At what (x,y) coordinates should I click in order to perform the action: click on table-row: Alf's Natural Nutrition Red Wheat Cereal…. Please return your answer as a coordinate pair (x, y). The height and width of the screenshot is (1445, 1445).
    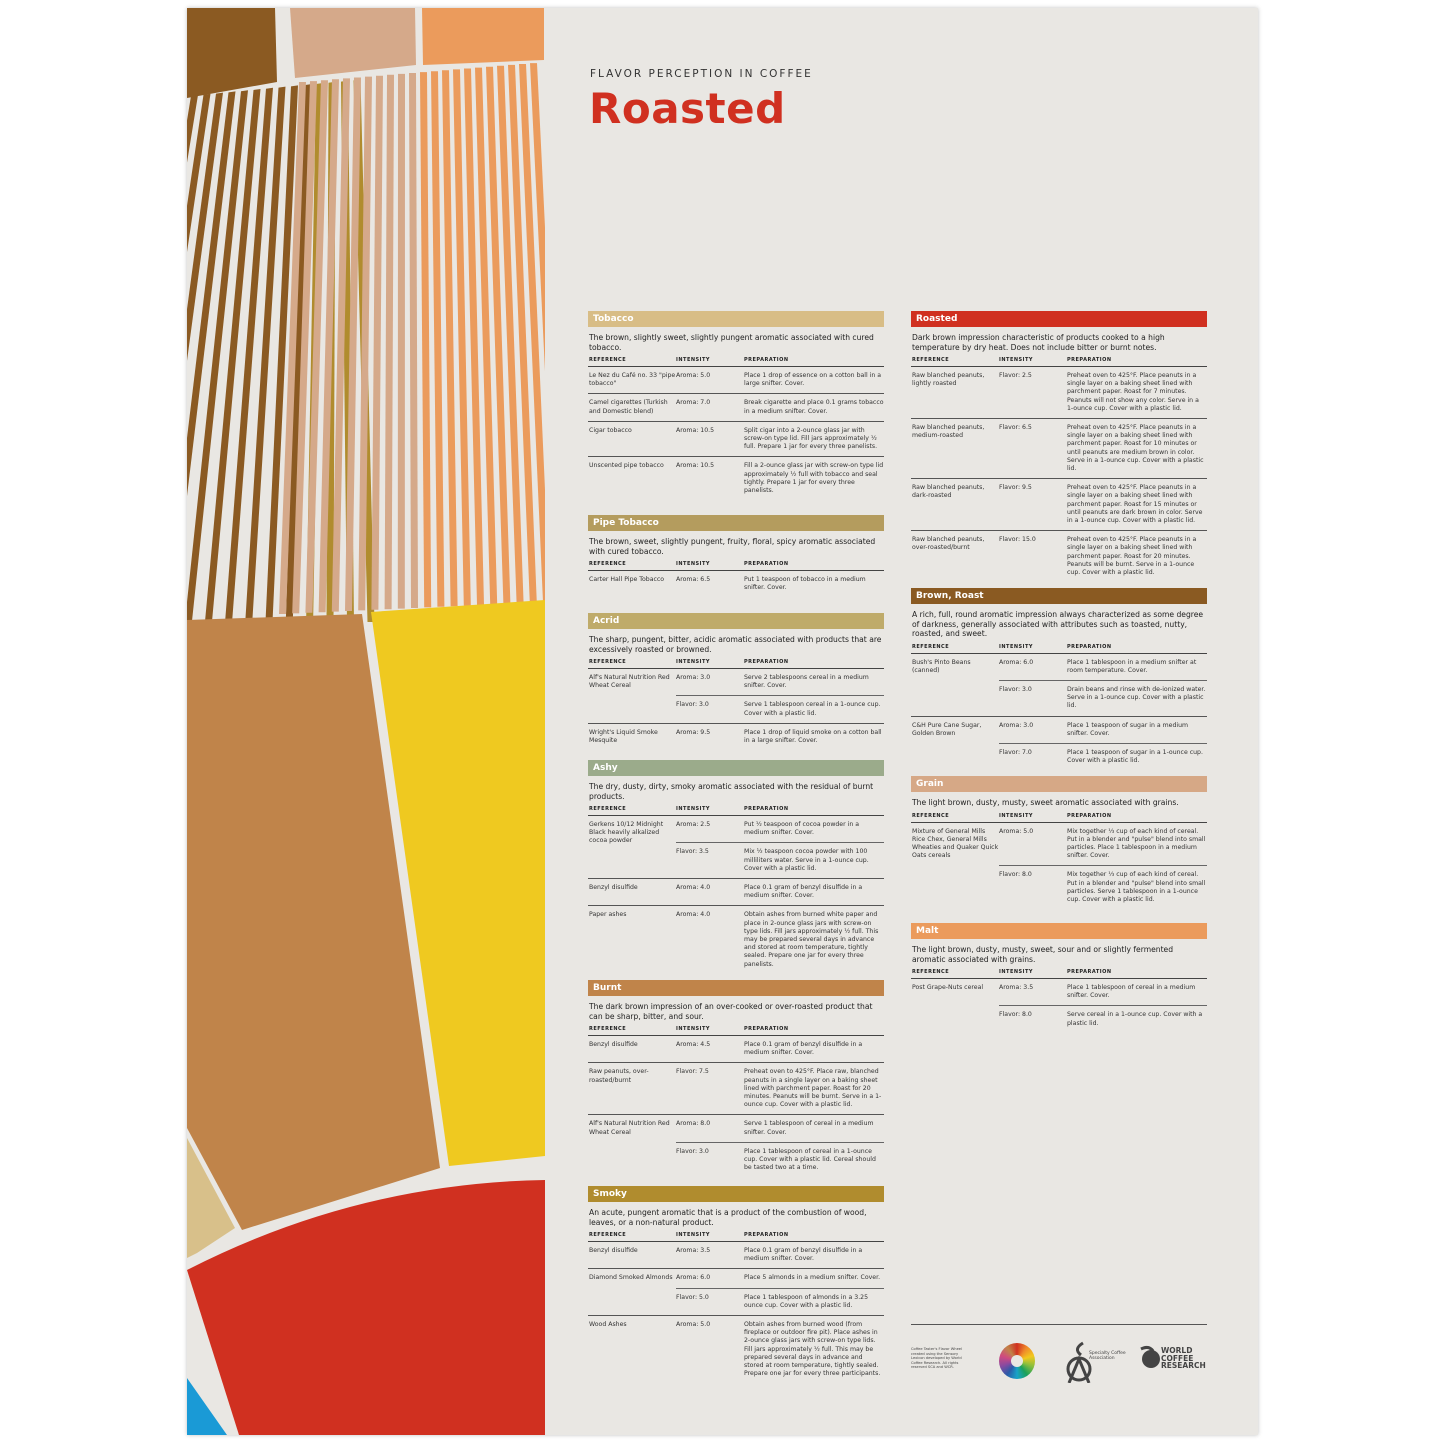
    Looking at the image, I should click on (736, 1146).